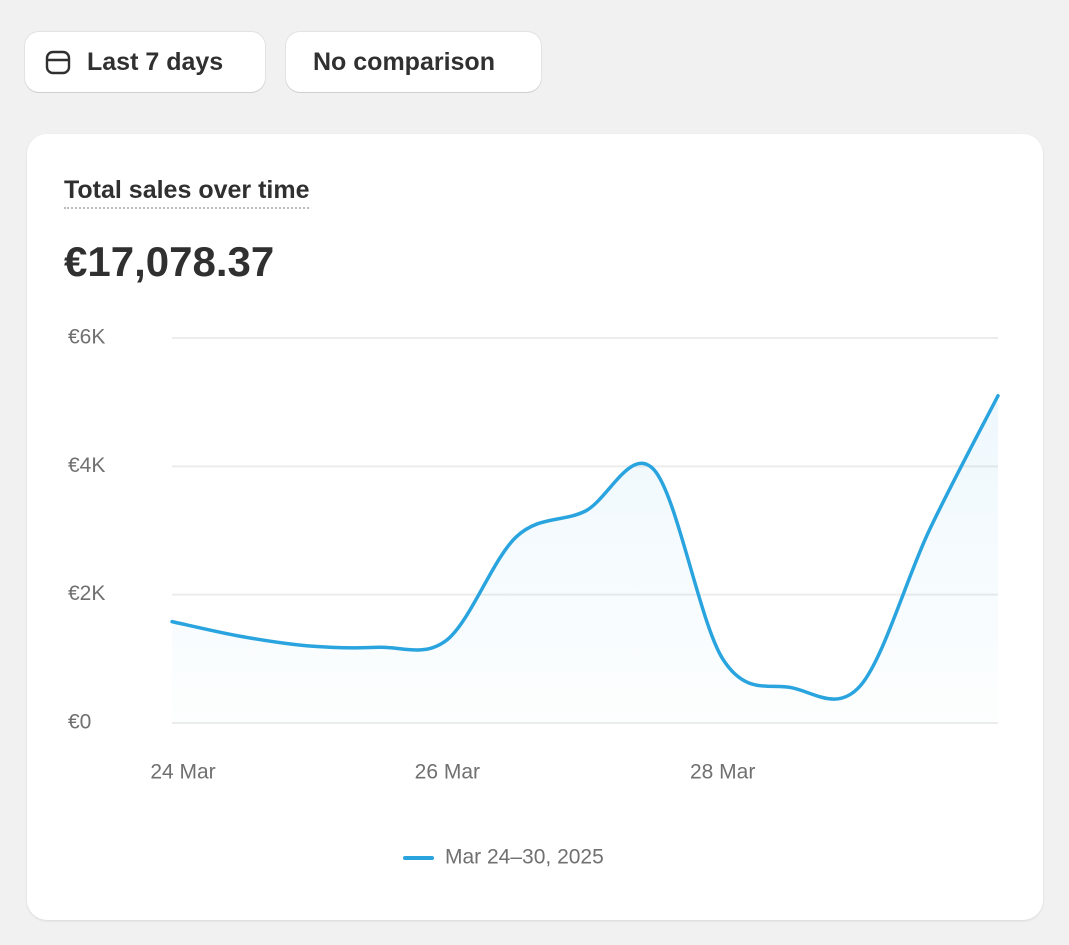  What do you see at coordinates (58, 62) in the screenshot?
I see `calendar-icon` at bounding box center [58, 62].